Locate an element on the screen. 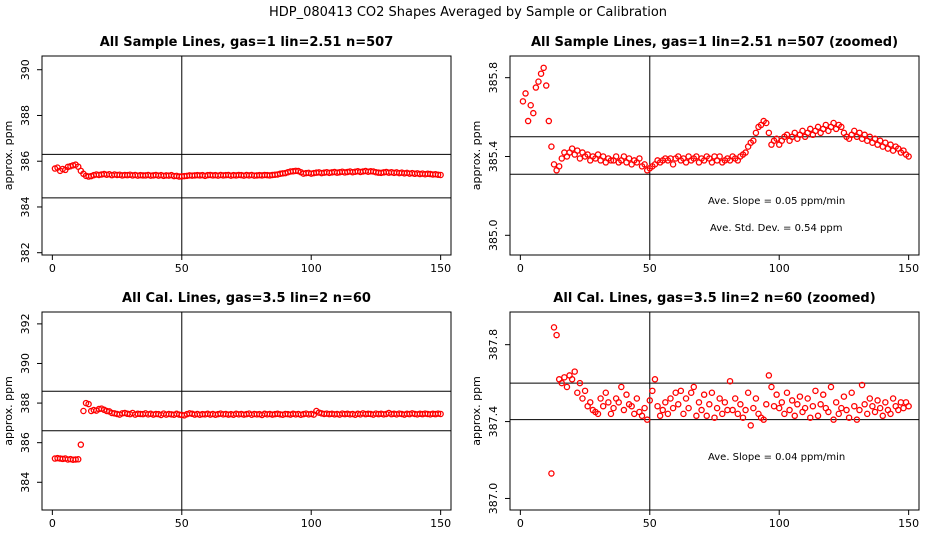  y-tick-label: 382 is located at coordinates (25, 252).